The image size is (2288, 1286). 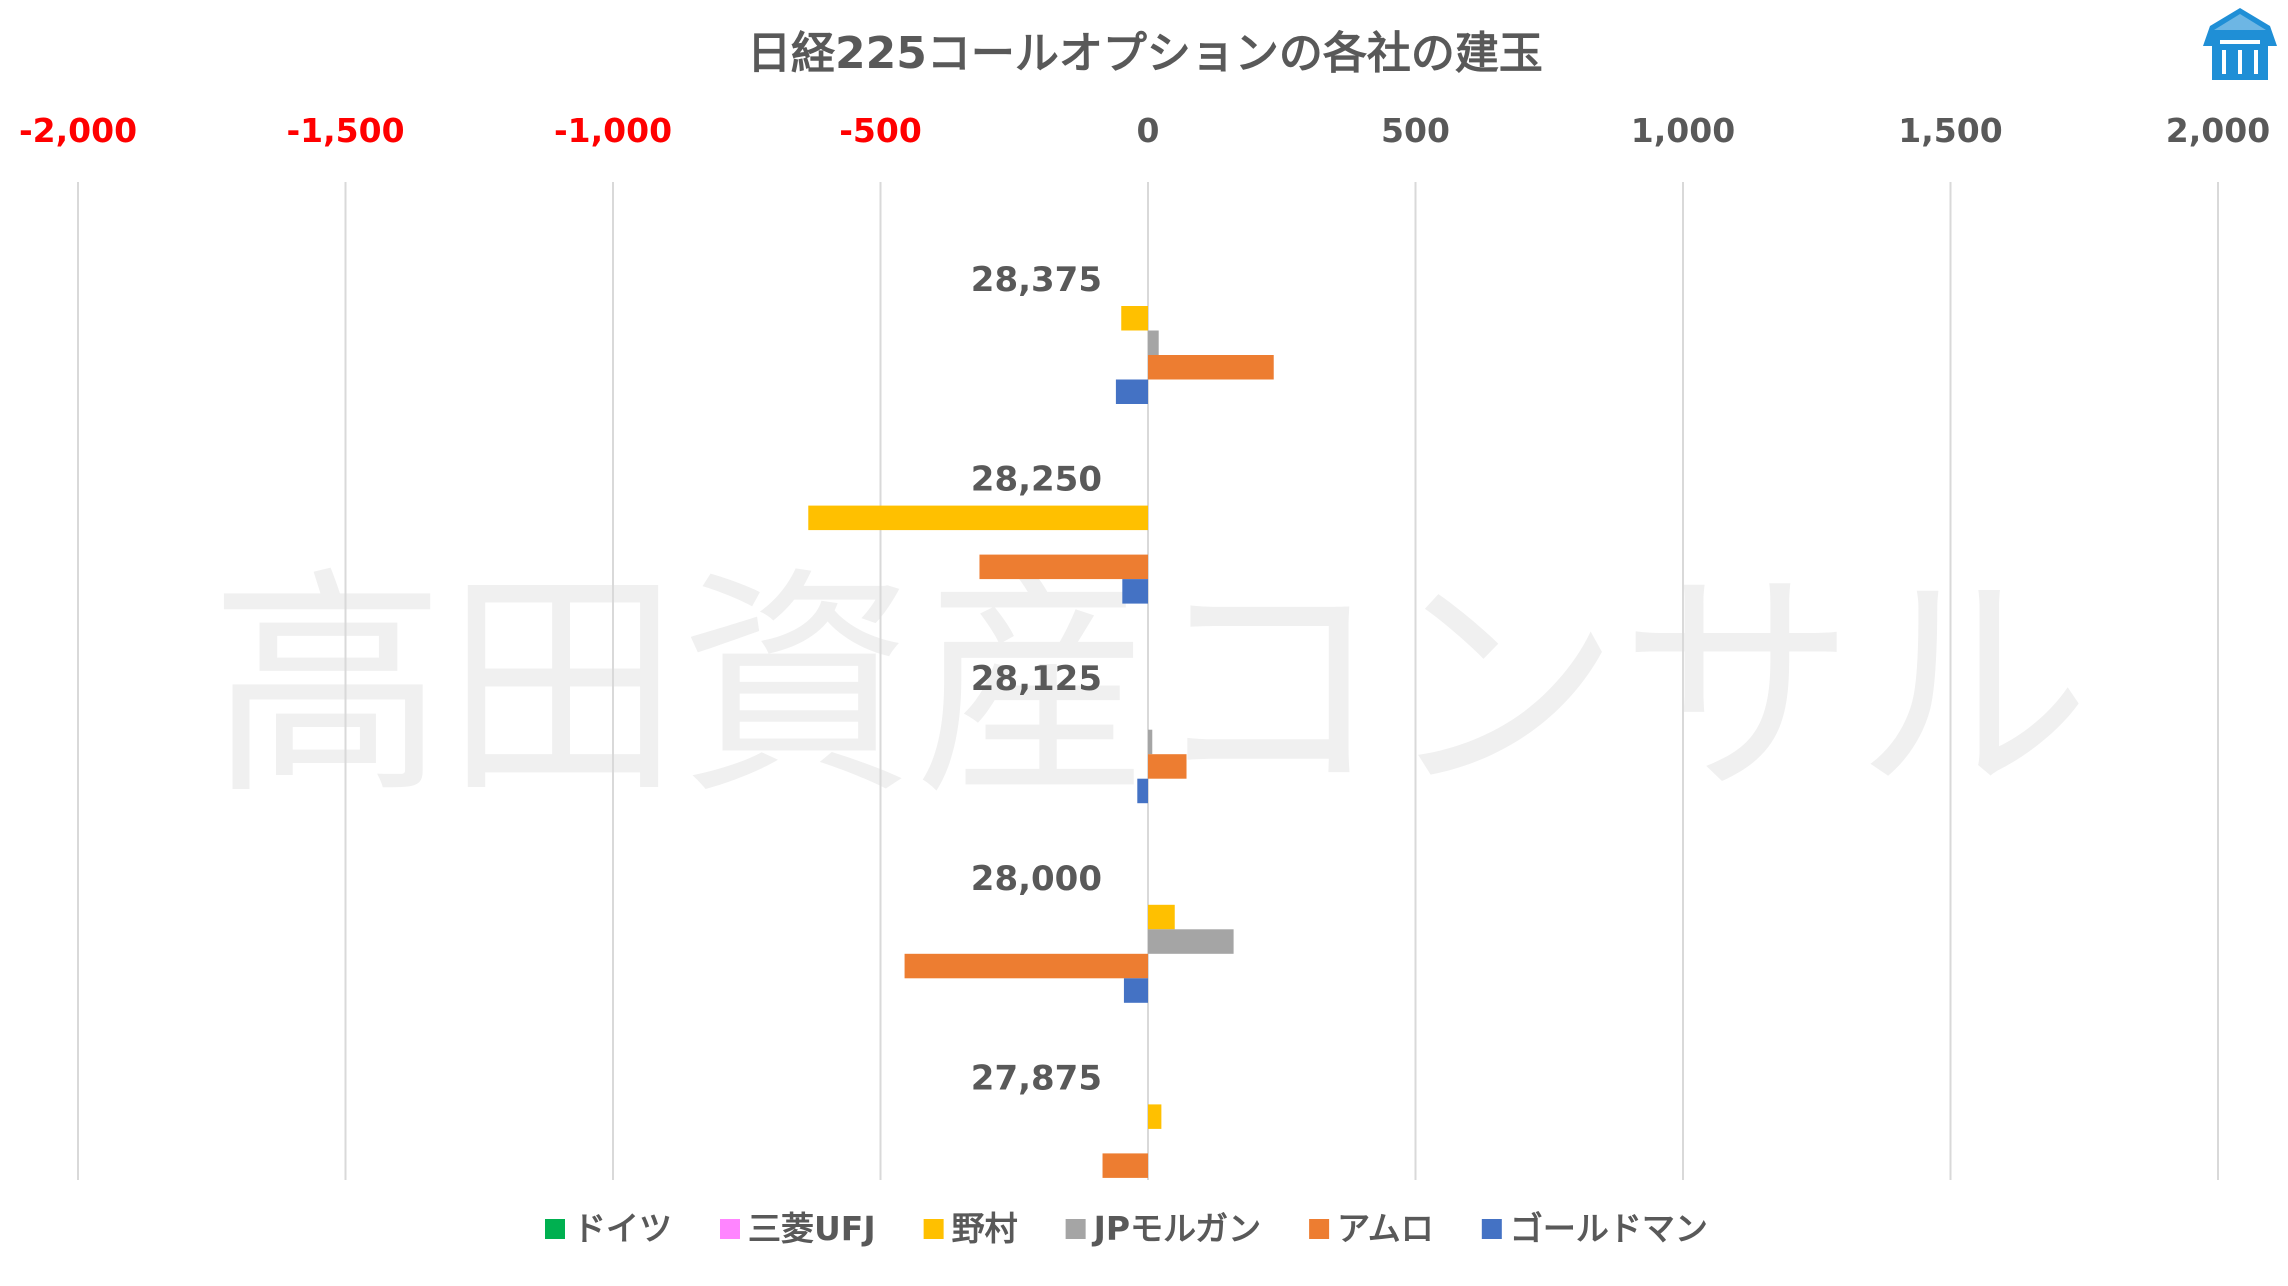 What do you see at coordinates (622, 1228) in the screenshot?
I see `legend-label: ドイツ` at bounding box center [622, 1228].